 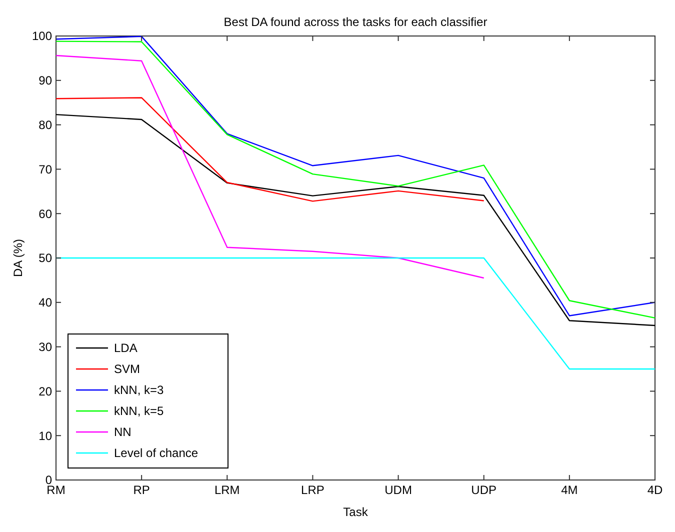 I want to click on y-tick-label: 60, so click(x=45, y=213).